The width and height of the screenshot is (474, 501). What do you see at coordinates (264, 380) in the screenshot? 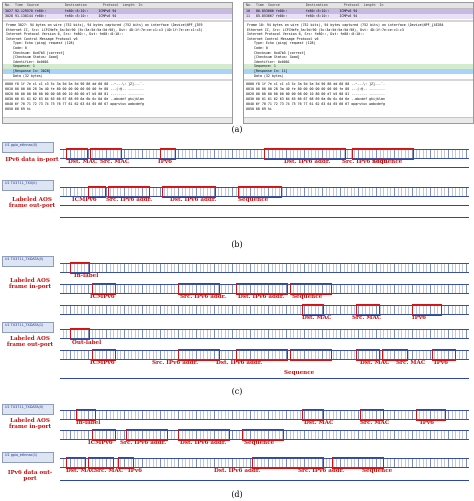
I see `baseline-track` at bounding box center [264, 380].